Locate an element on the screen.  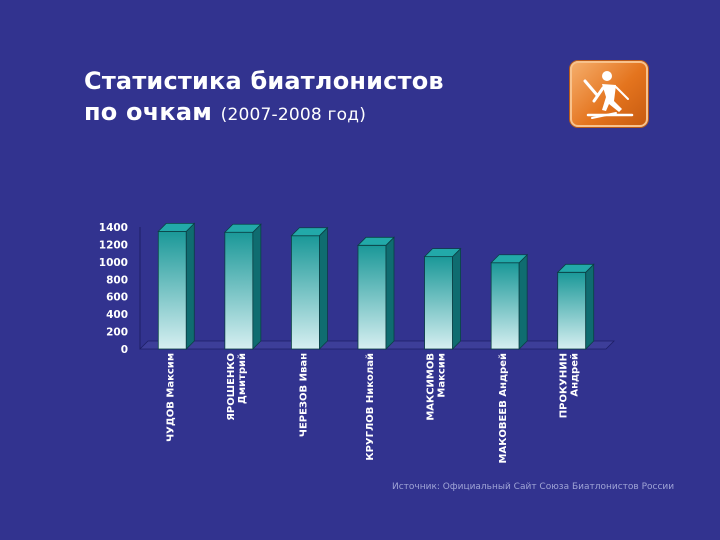
x-tick-label-line: ЯРОШЕНКО is located at coordinates (231, 387).